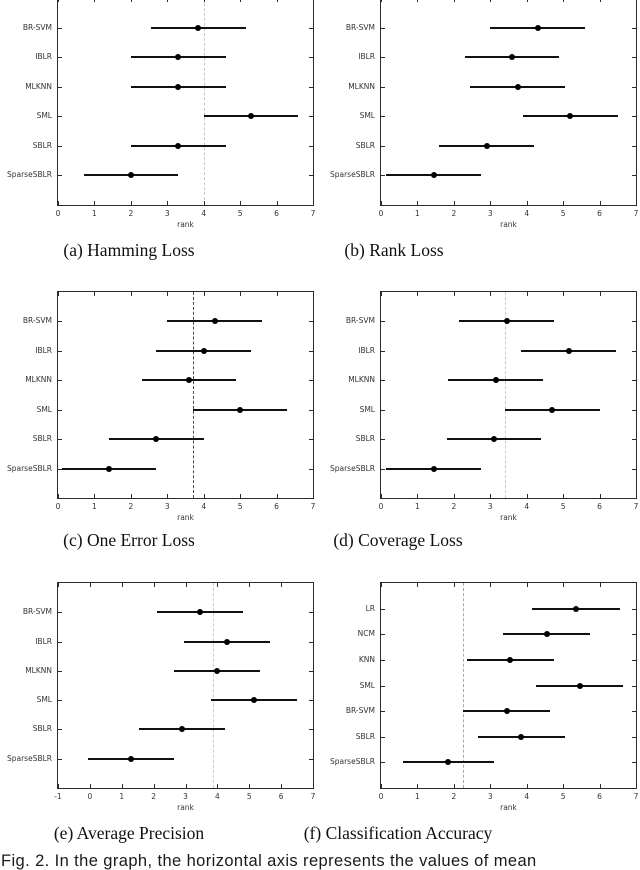  What do you see at coordinates (29, 175) in the screenshot?
I see `y-axis-label: SparseSBLR` at bounding box center [29, 175].